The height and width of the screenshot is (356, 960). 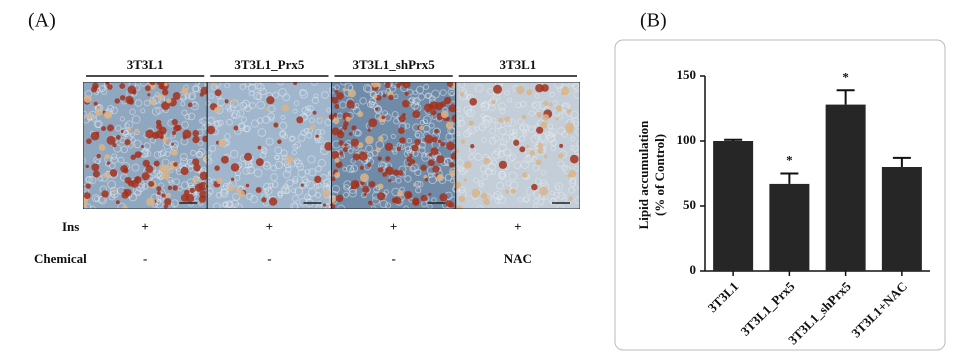 What do you see at coordinates (687, 74) in the screenshot?
I see `y-tick-label: 150` at bounding box center [687, 74].